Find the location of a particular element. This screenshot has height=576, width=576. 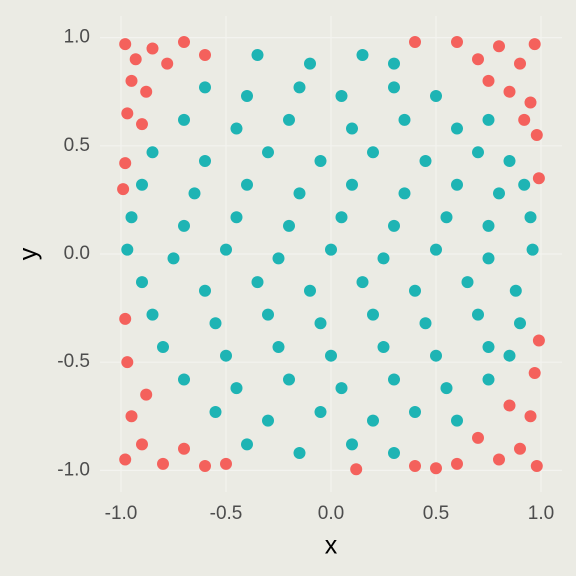

y-tick-label: -1.0 is located at coordinates (73, 469).